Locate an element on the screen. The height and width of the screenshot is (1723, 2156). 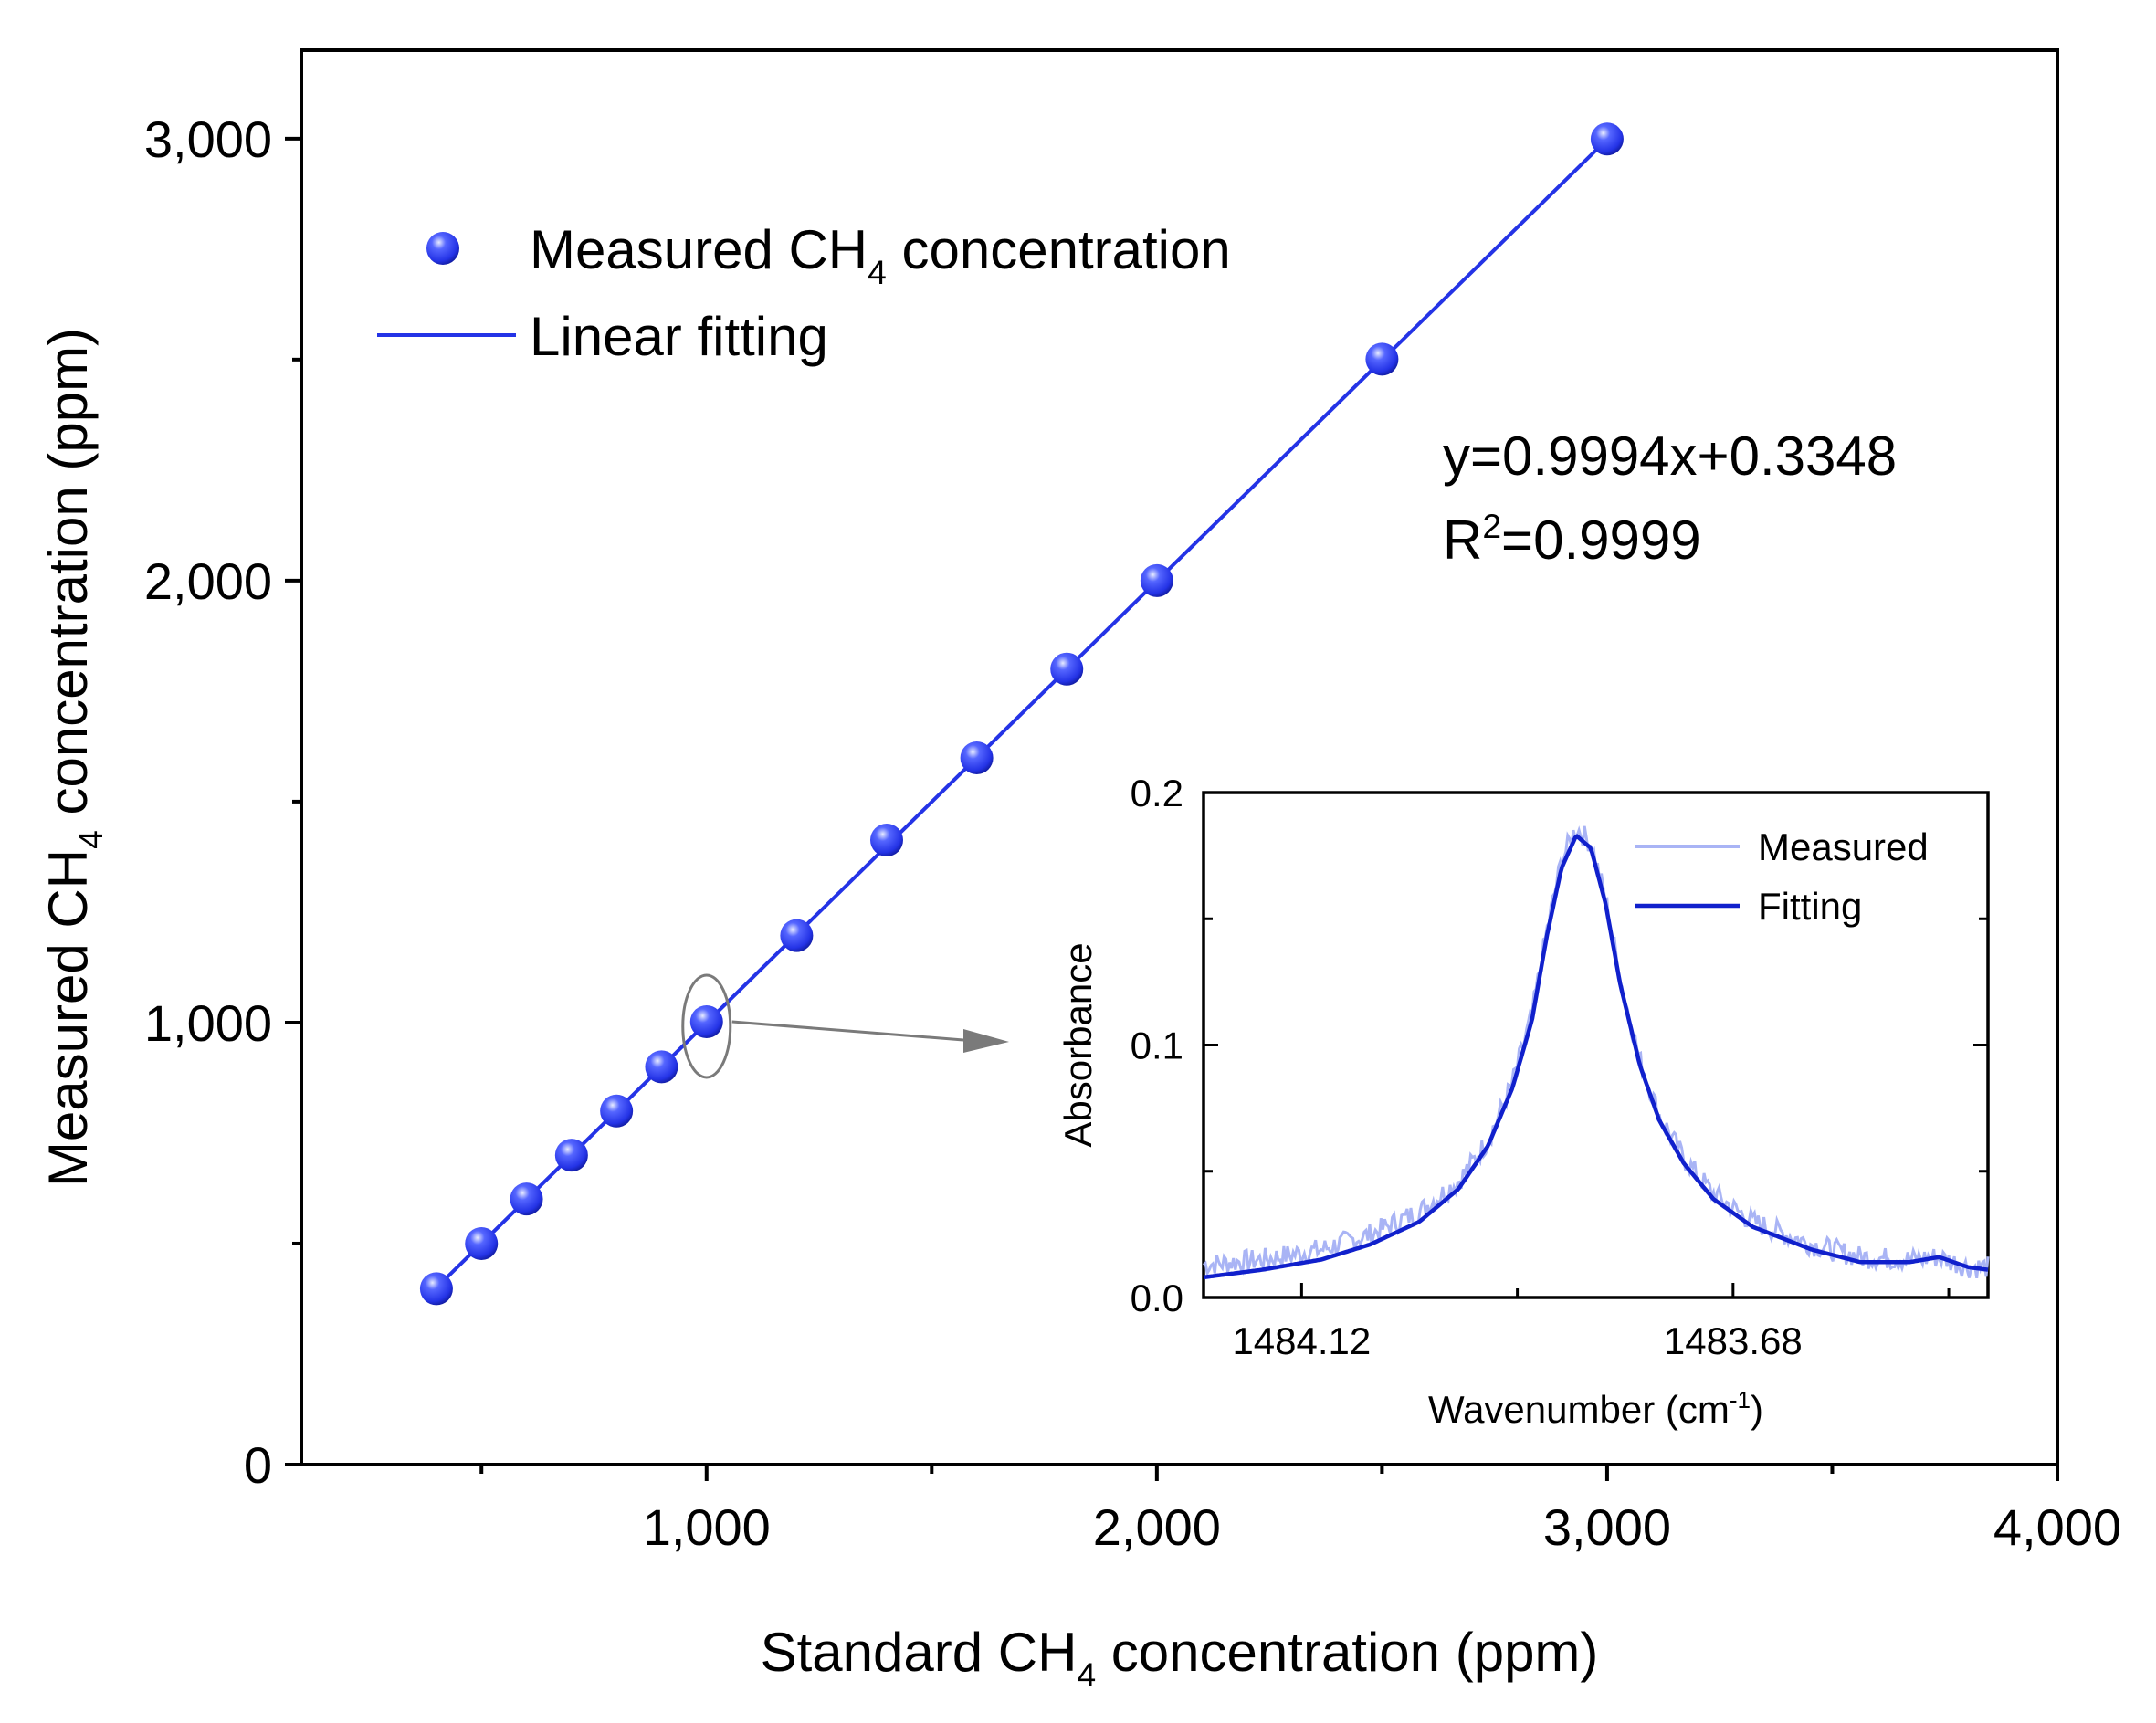
x-tick-label: 1,000 is located at coordinates (707, 1527).